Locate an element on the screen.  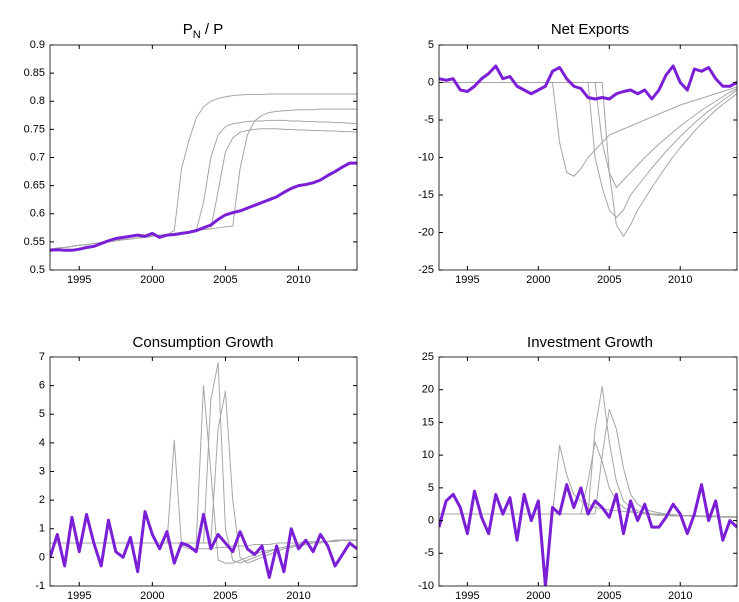
y-tick-label: 0.9 is located at coordinates (37, 45).